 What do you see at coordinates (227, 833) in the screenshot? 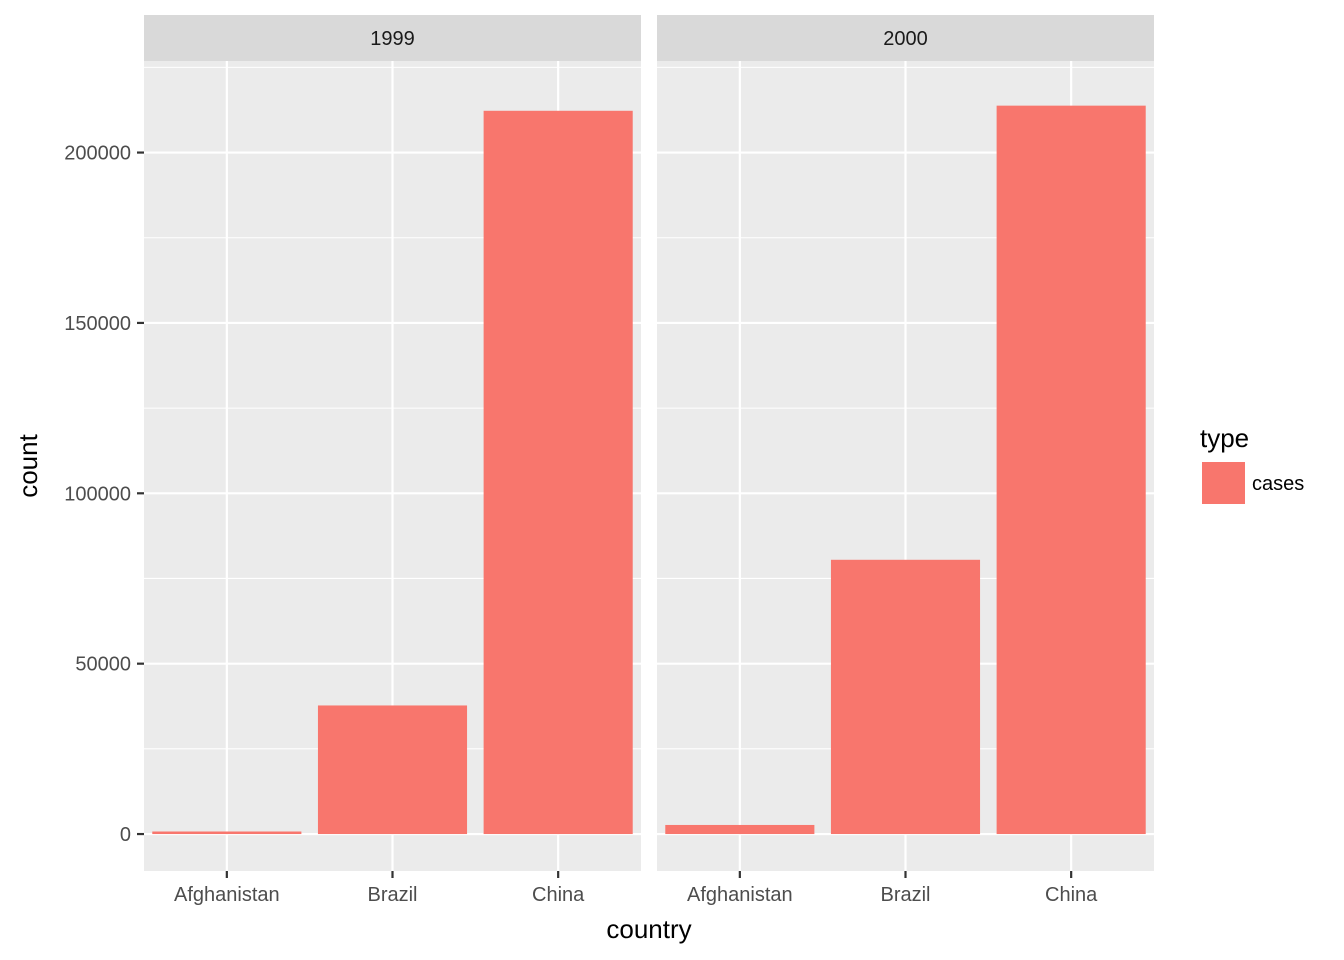
I see `bar-afghanistan-1999` at bounding box center [227, 833].